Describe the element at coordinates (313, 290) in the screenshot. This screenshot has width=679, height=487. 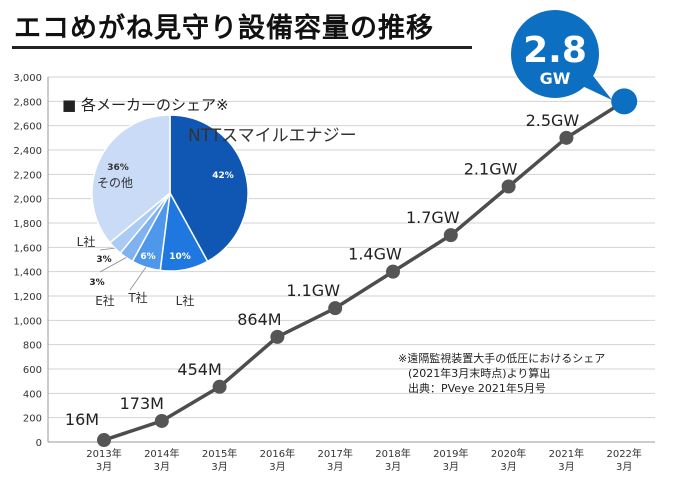
I see `data-label: 1.1GW` at that location.